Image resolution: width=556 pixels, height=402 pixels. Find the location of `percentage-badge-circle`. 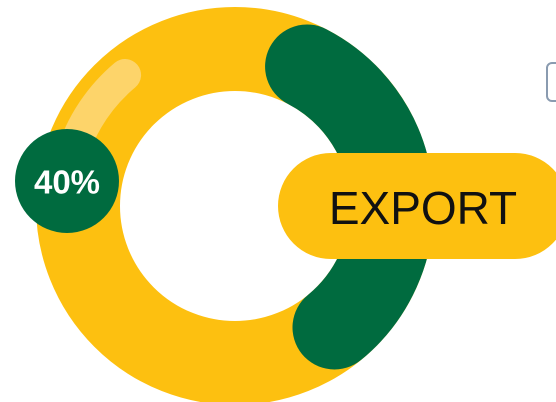

percentage-badge-circle is located at coordinates (67, 181).